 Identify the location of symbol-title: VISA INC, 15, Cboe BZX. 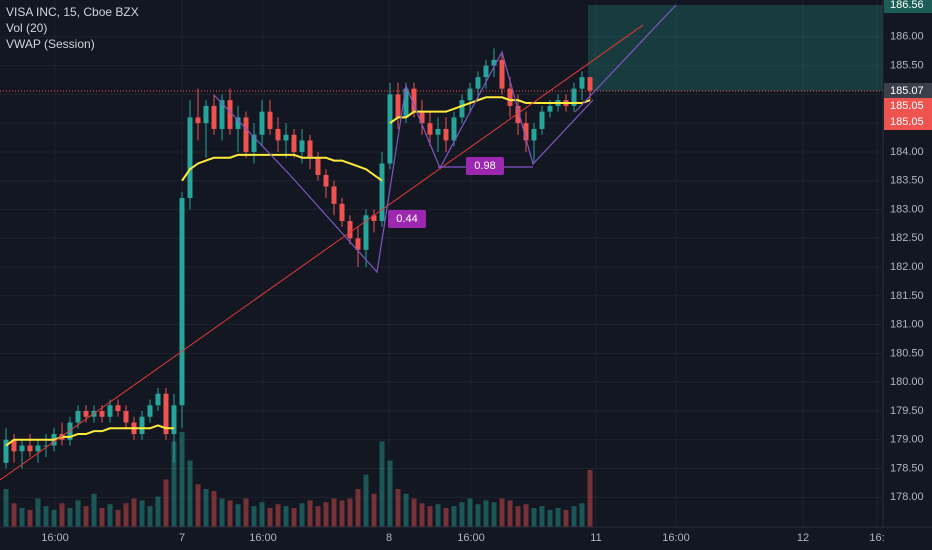
(72, 12).